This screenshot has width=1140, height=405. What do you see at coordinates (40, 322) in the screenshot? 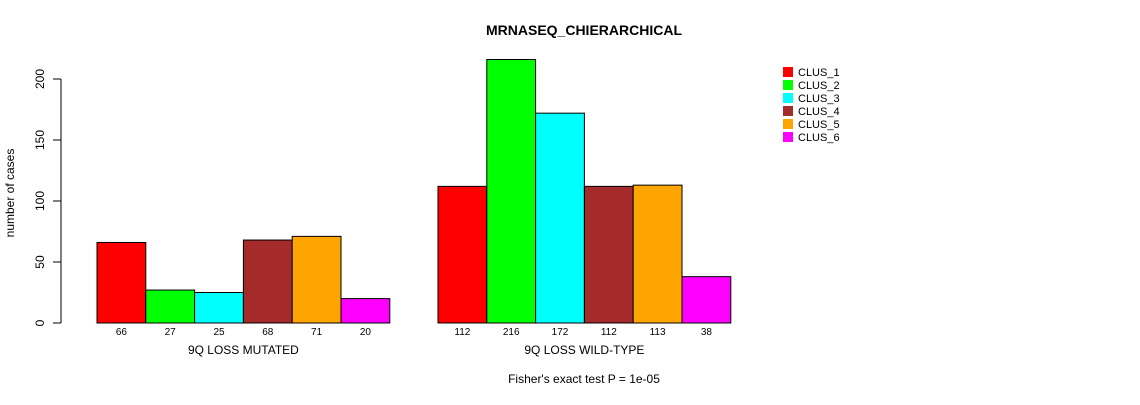
I see `y-tick-label: 0` at bounding box center [40, 322].